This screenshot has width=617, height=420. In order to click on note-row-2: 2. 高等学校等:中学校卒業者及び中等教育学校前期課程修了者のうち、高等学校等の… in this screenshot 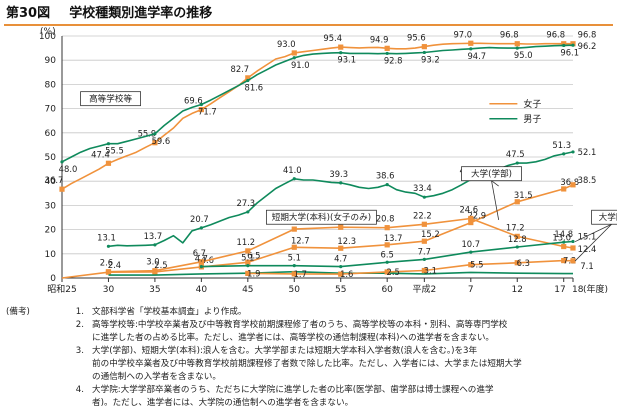, I will do `click(309, 325)`.